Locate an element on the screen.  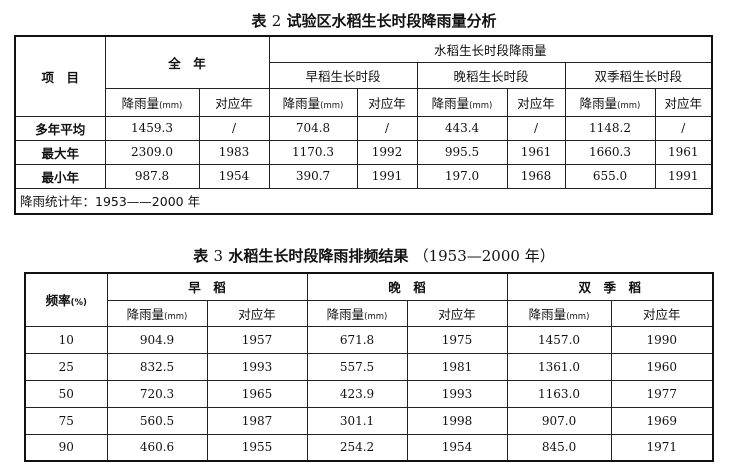
table-cell: 704.8 is located at coordinates (313, 128).